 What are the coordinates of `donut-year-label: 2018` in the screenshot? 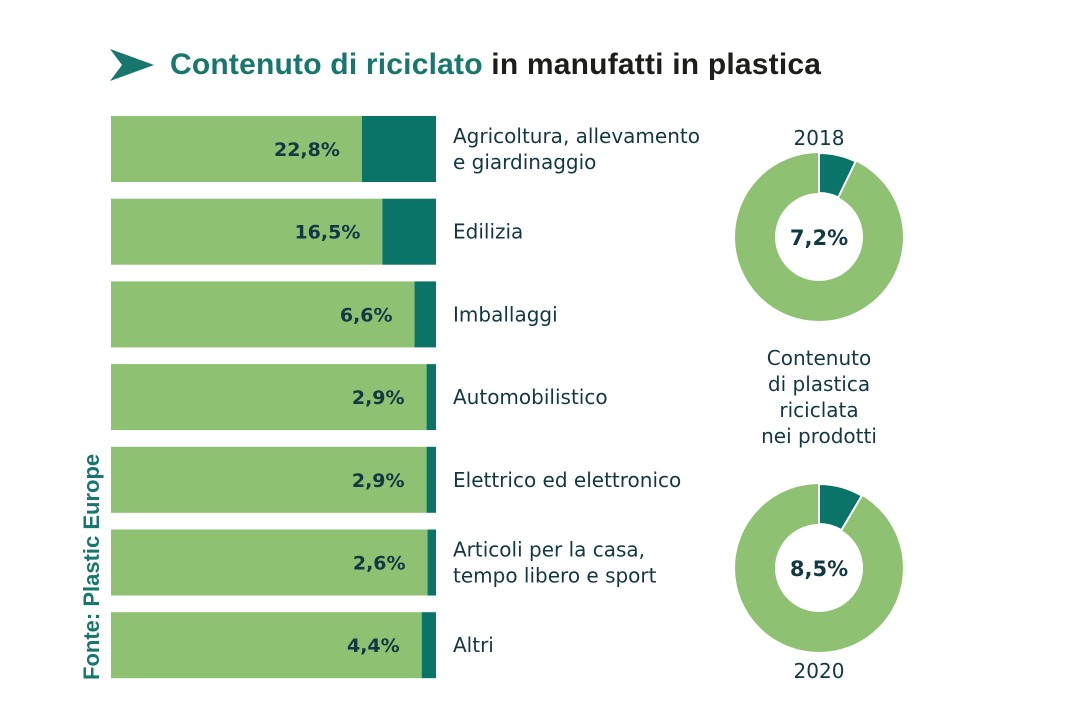 It's located at (819, 138).